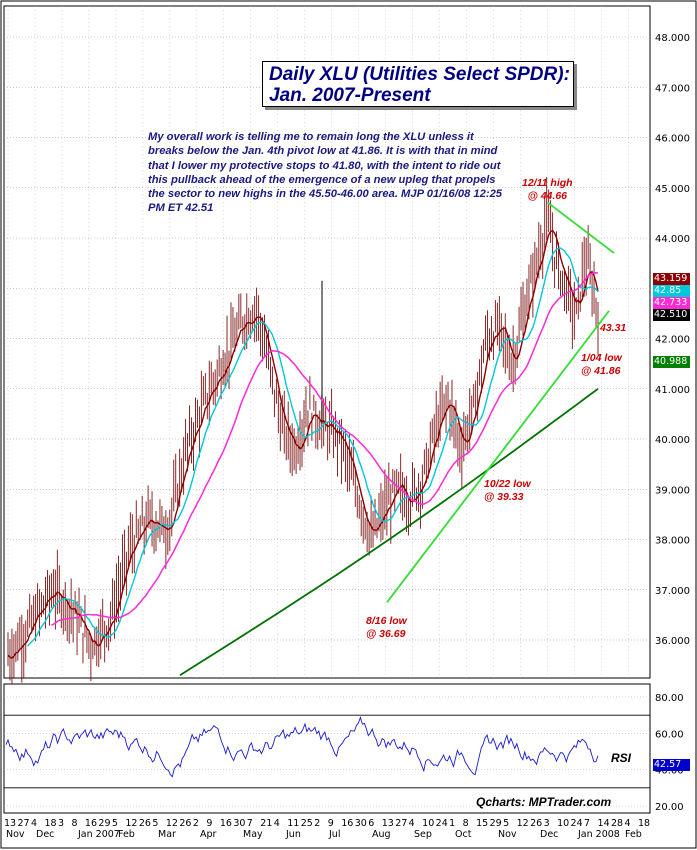  What do you see at coordinates (209, 823) in the screenshot?
I see `x-tick-label: 9` at bounding box center [209, 823].